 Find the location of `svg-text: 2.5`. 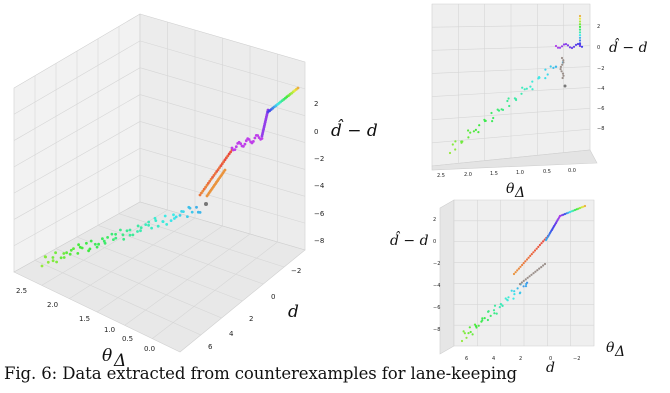

svg-text: 2.5 is located at coordinates (441, 176).